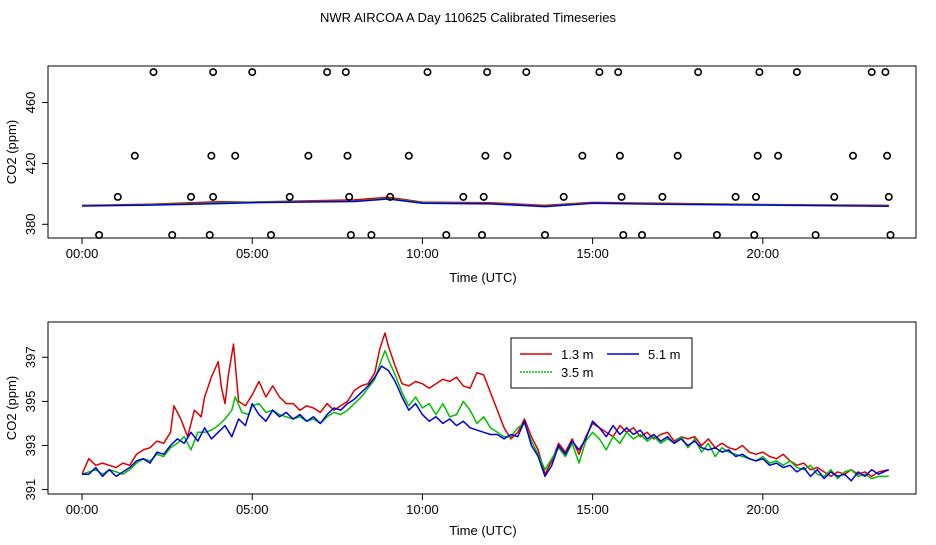  Describe the element at coordinates (252, 509) in the screenshot. I see `panel-bottom-xtick-label: 05:00` at that location.